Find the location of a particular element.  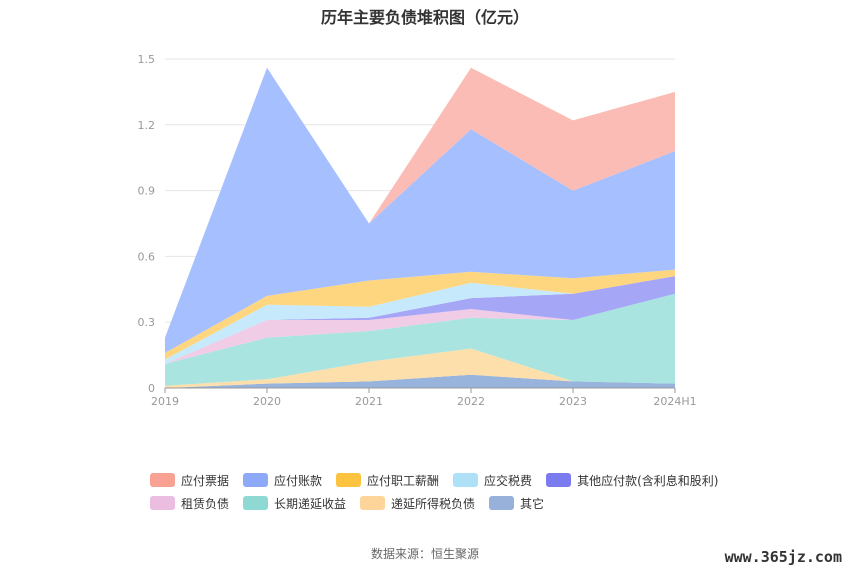

legend-label: 应付账款 is located at coordinates (298, 480).